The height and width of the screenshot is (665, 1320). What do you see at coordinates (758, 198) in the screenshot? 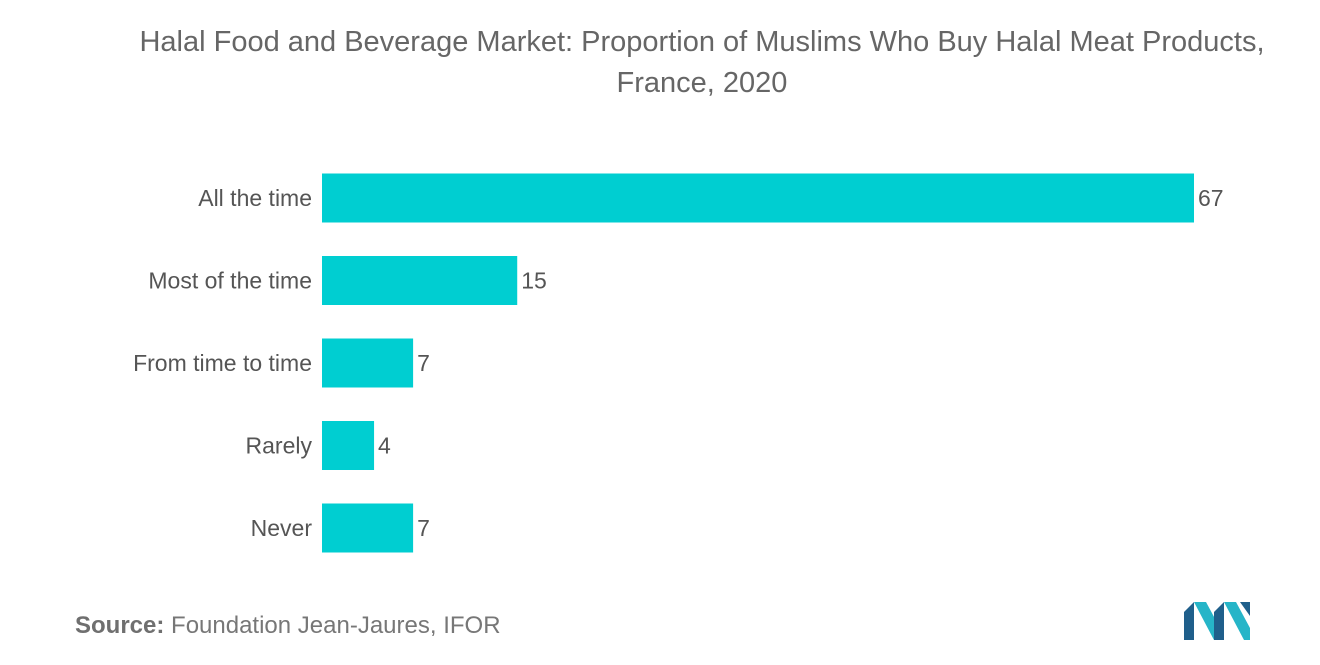
I see `bar-all-the-time` at bounding box center [758, 198].